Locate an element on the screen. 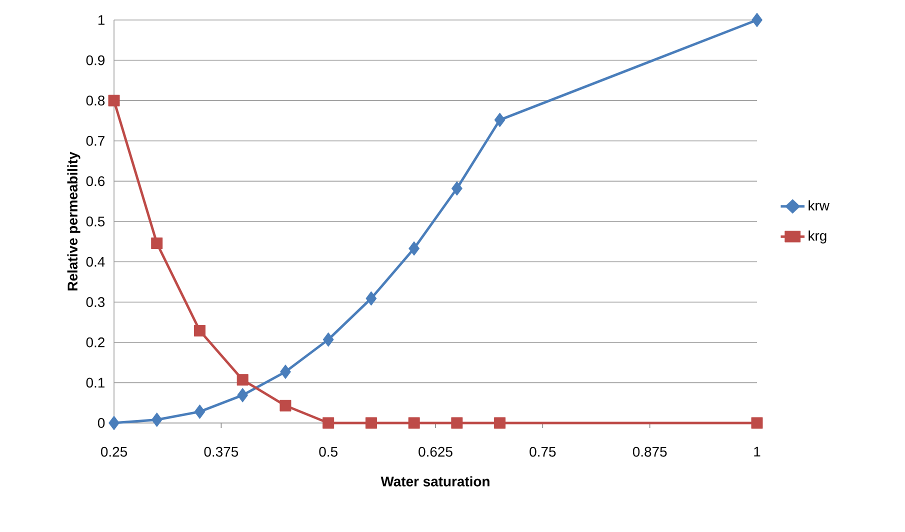 The width and height of the screenshot is (905, 532). y-tick-label: 0.3 is located at coordinates (95, 302).